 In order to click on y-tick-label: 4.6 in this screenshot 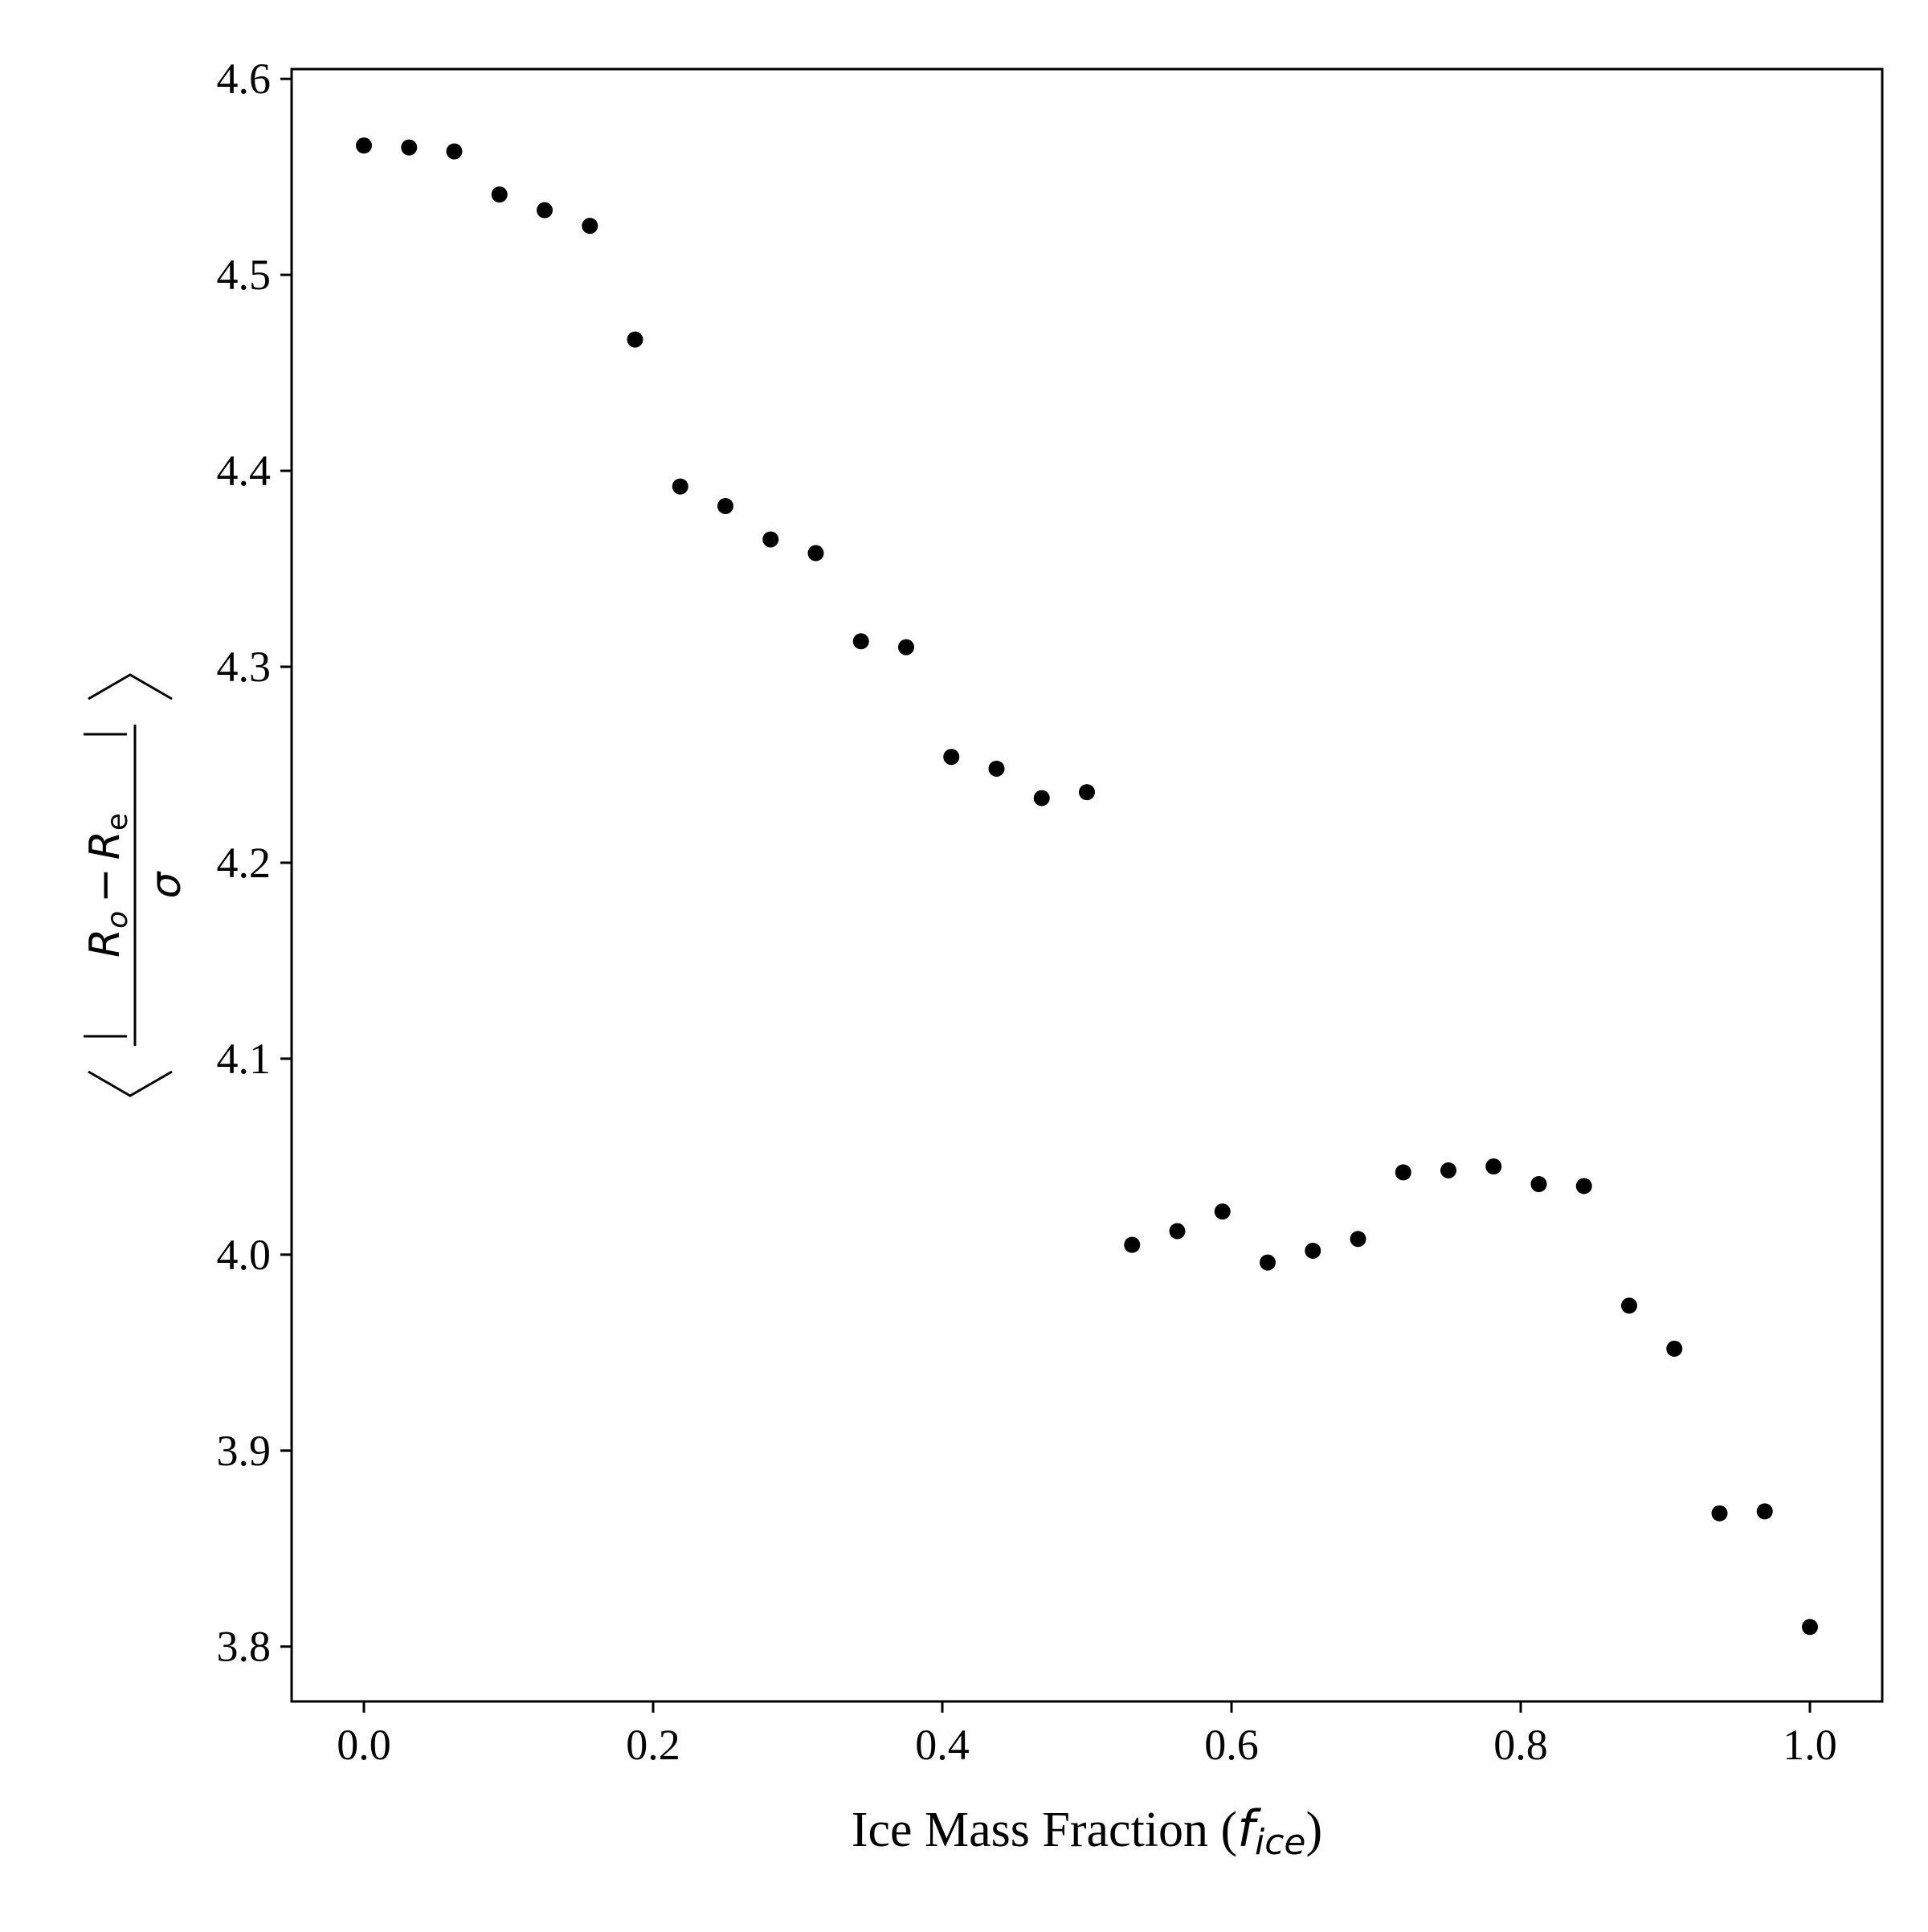, I will do `click(245, 79)`.